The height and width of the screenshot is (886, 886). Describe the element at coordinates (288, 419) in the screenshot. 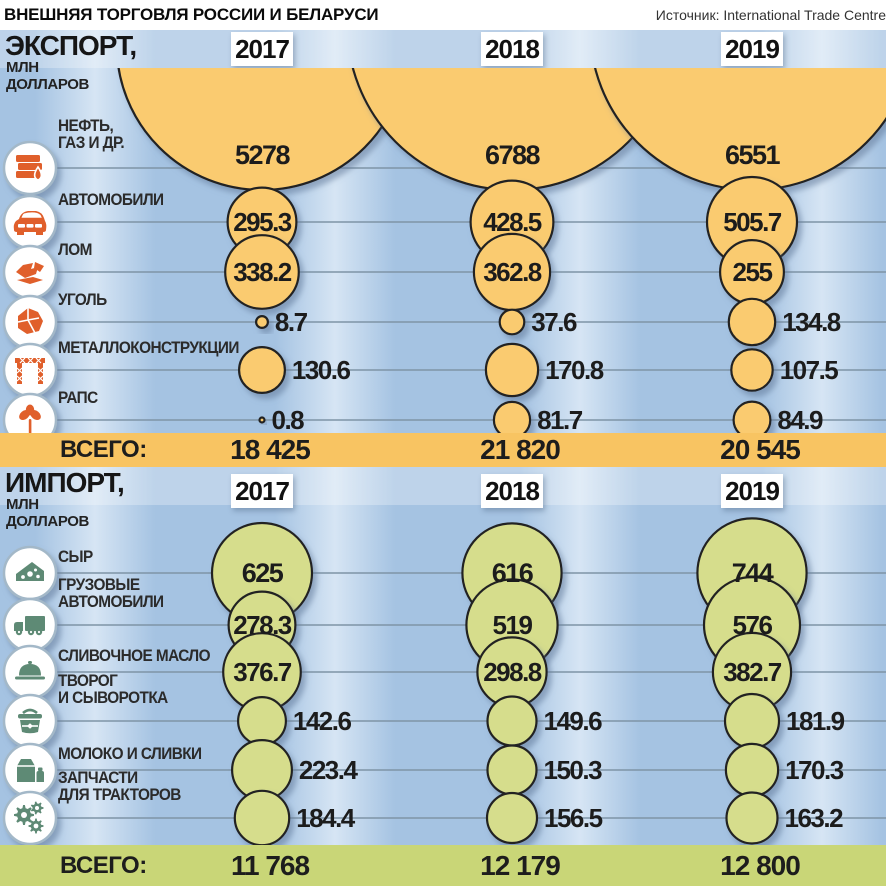

I see `value-label: 0.8` at that location.